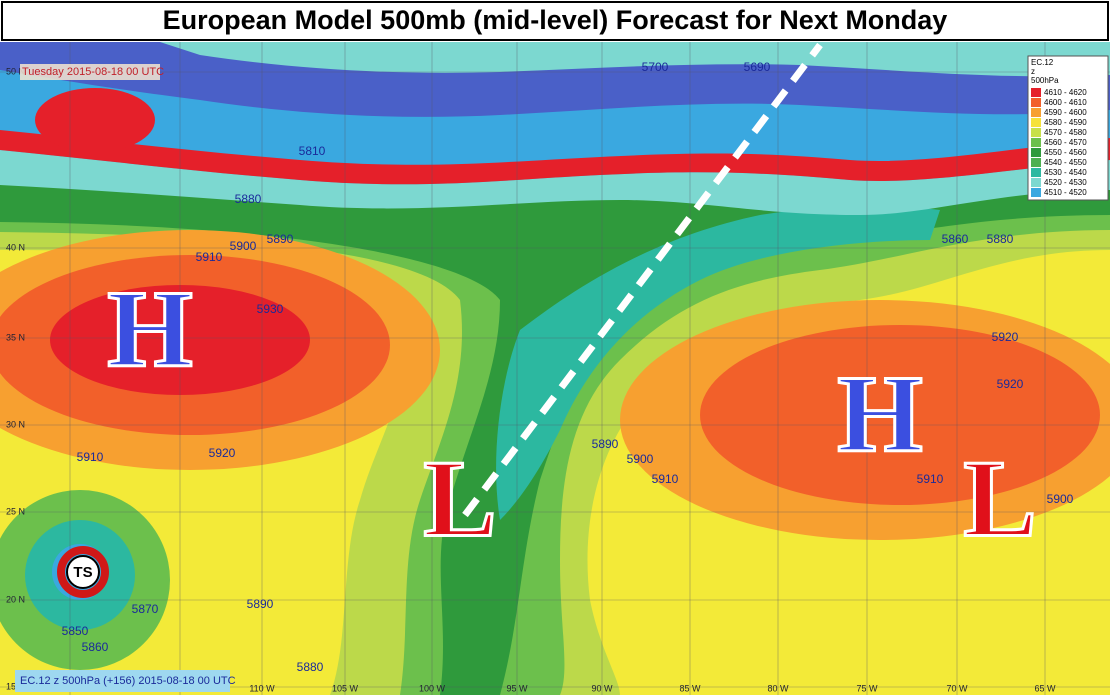 This screenshot has width=1110, height=695. Describe the element at coordinates (690, 688) in the screenshot. I see `longitude-label: 85 W` at that location.